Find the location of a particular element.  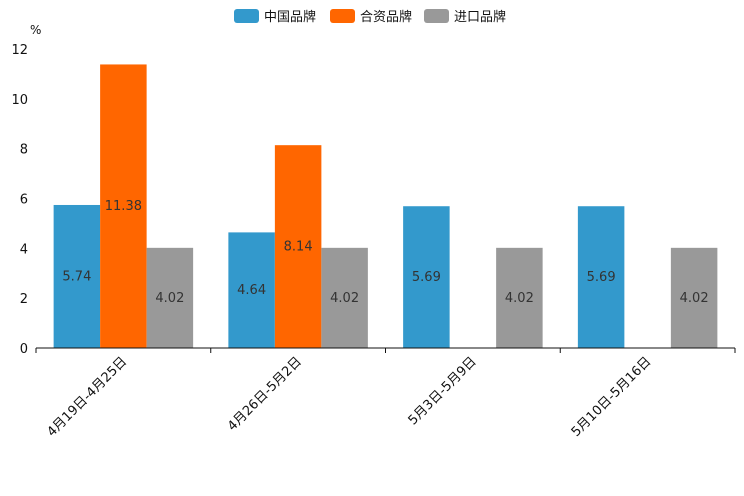

data-label: 5.74 is located at coordinates (76, 276).